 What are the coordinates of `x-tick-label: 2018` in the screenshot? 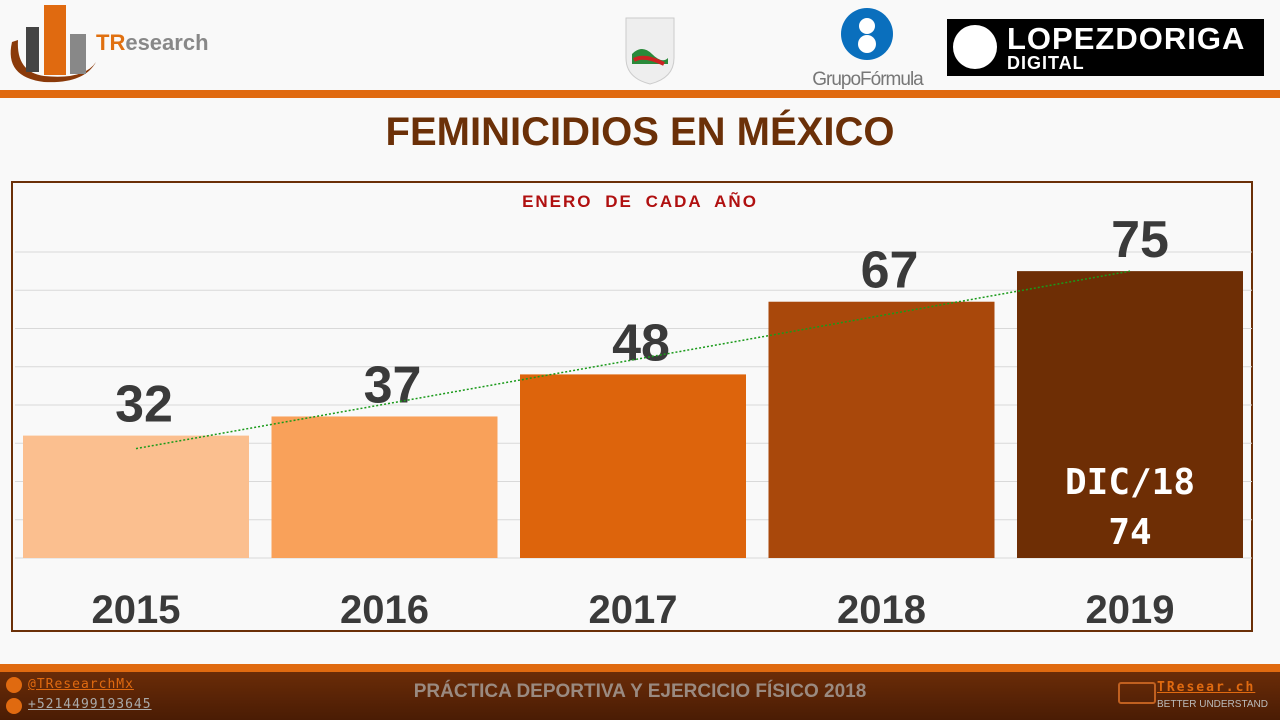 It's located at (881, 610).